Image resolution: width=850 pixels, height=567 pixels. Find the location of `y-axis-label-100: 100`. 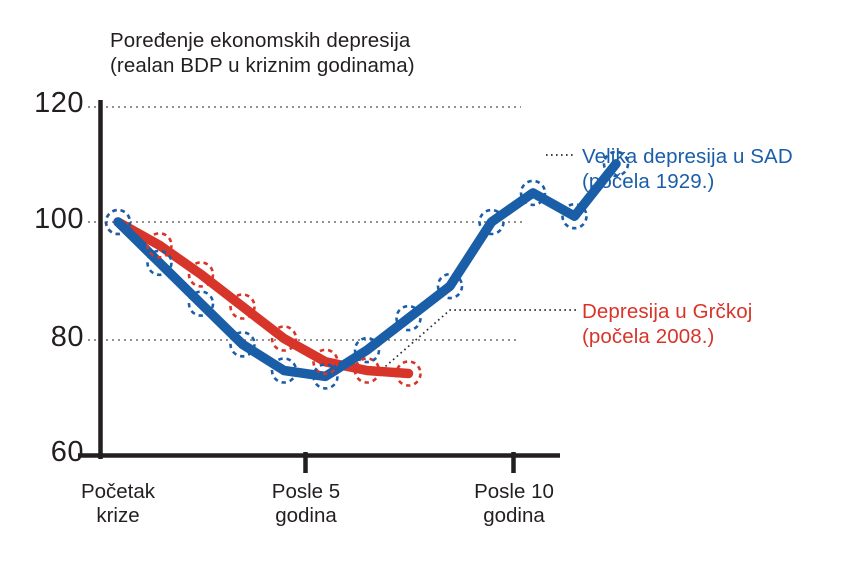

y-axis-label-100: 100 is located at coordinates (59, 219).